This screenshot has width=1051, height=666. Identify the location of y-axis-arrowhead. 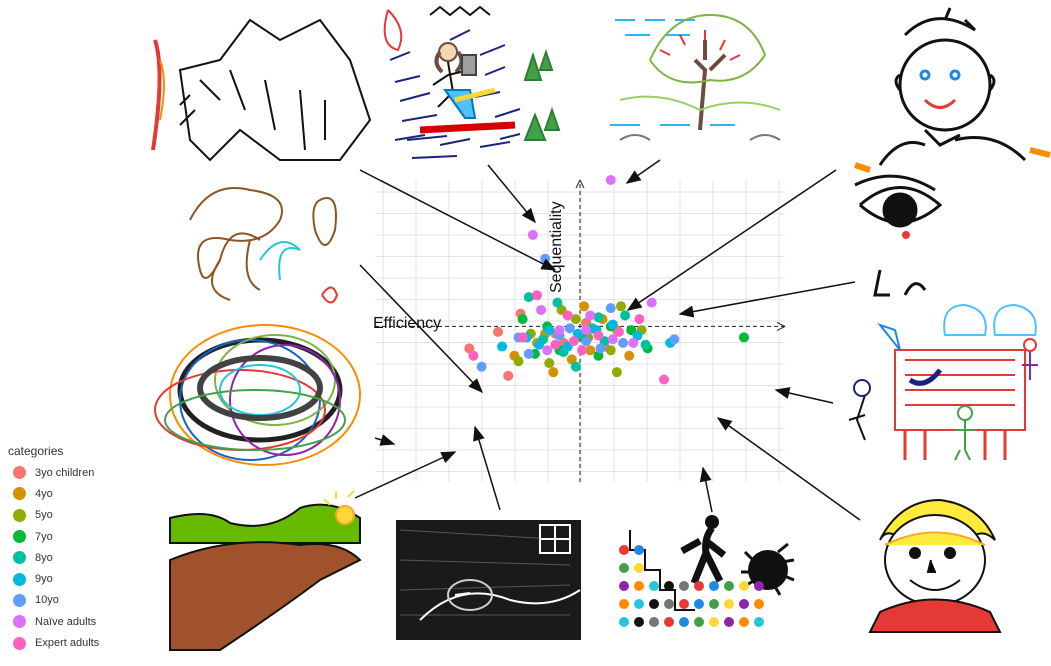
(580, 184).